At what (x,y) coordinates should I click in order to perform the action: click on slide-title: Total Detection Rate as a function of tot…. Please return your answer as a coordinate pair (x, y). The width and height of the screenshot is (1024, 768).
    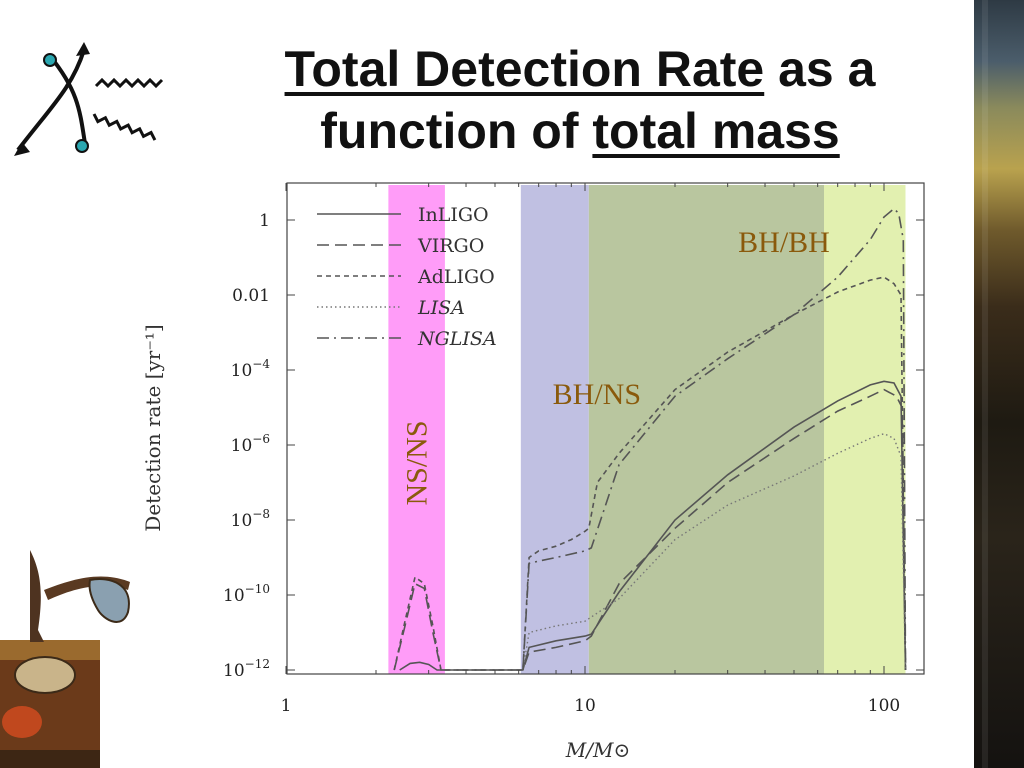
    Looking at the image, I should click on (580, 100).